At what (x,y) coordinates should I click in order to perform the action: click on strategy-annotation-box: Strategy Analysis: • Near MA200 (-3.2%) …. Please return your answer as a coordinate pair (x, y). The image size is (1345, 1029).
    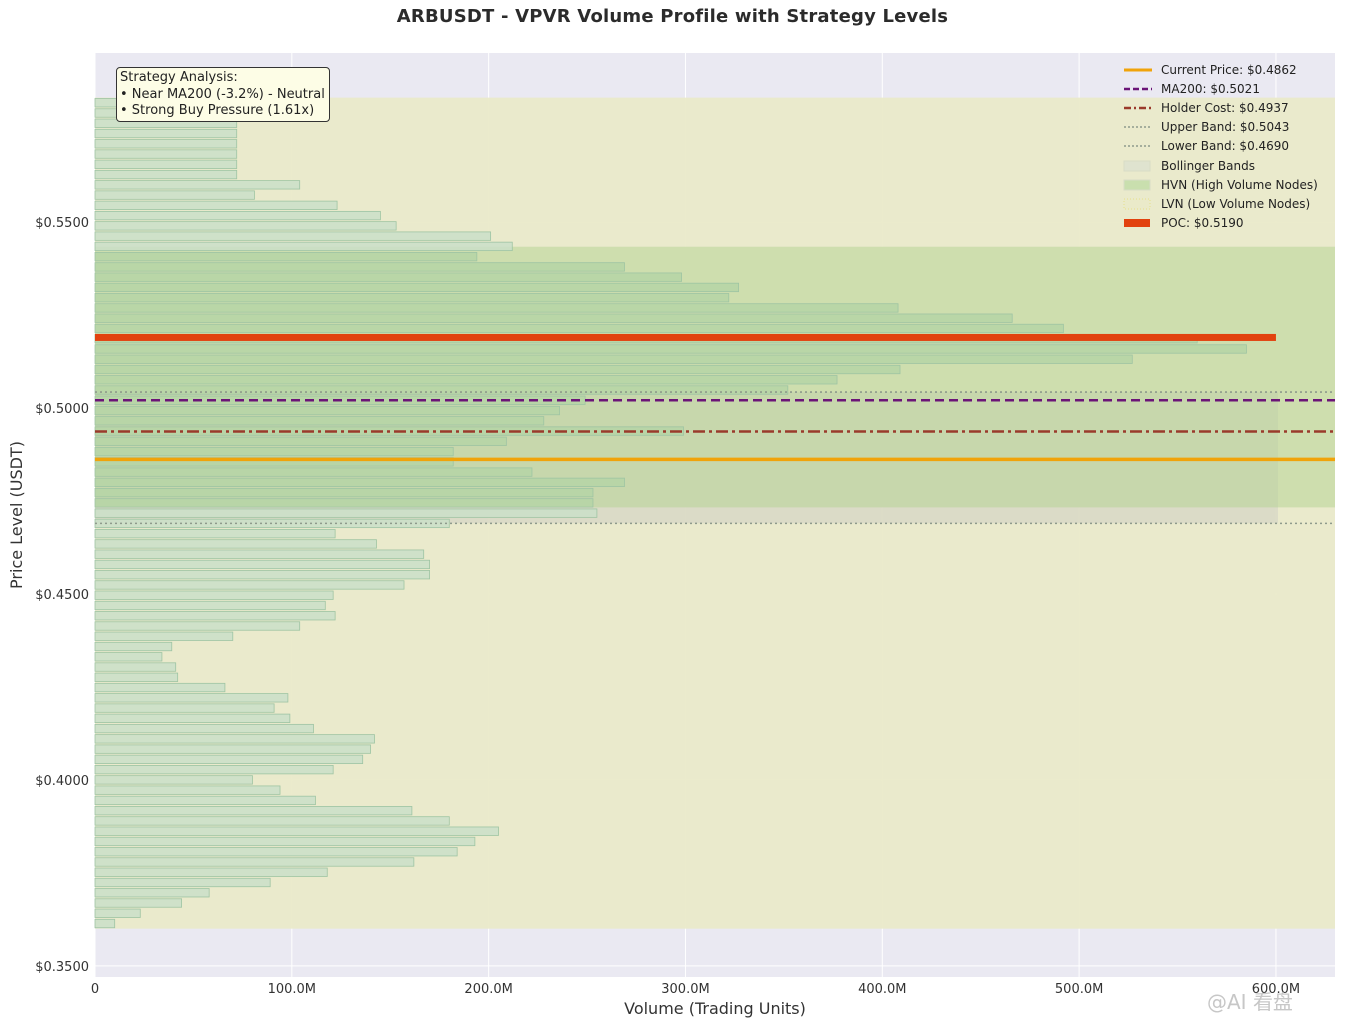
    Looking at the image, I should click on (223, 94).